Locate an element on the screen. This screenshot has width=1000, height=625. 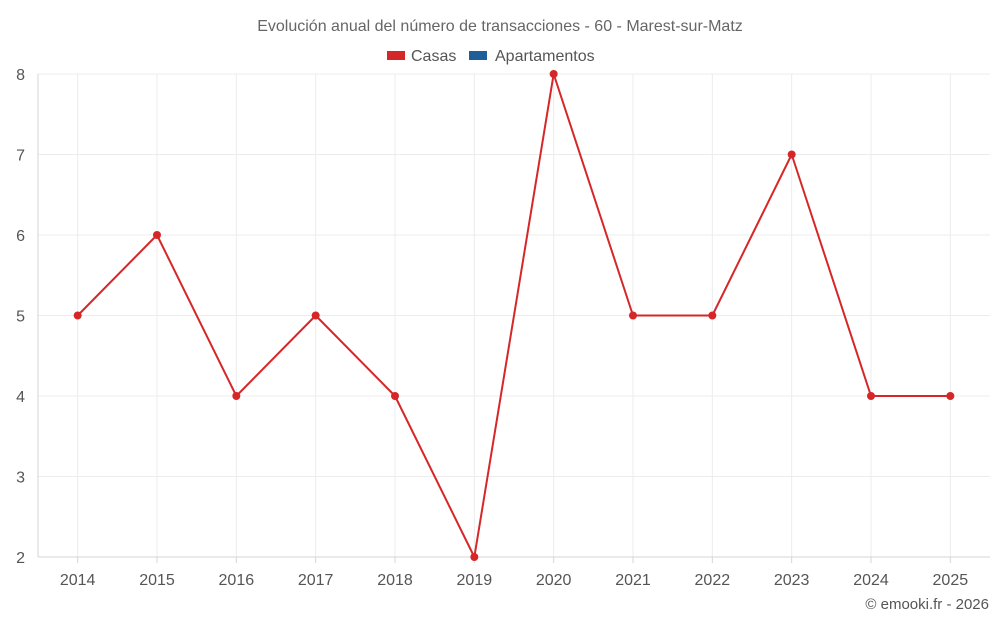
y-tick-label: 8 is located at coordinates (20, 75).